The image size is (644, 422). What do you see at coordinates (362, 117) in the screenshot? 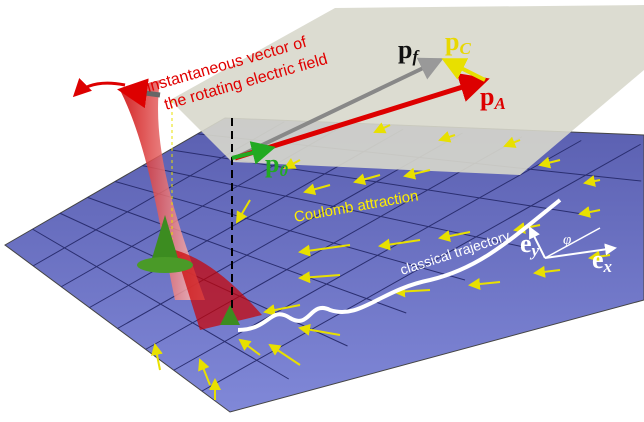
I see `vector-pa` at bounding box center [362, 117].